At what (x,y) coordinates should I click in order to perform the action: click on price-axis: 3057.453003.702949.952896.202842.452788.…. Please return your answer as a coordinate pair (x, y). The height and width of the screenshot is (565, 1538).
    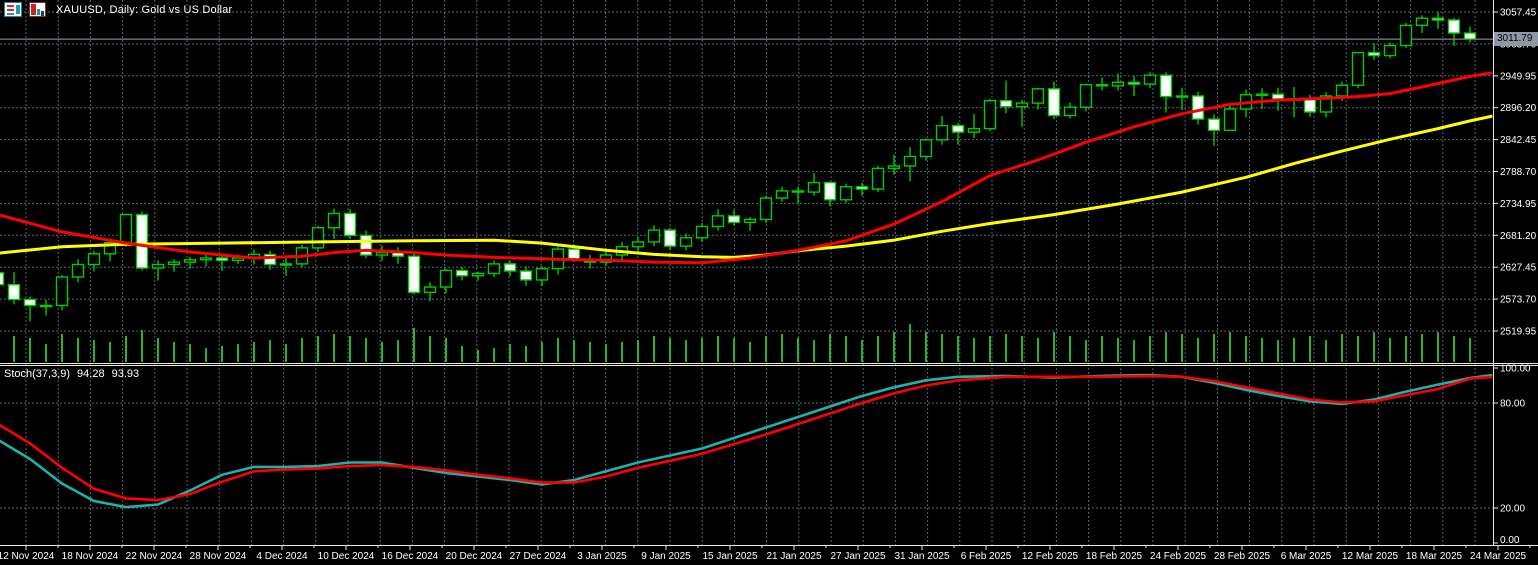
    Looking at the image, I should click on (1515, 173).